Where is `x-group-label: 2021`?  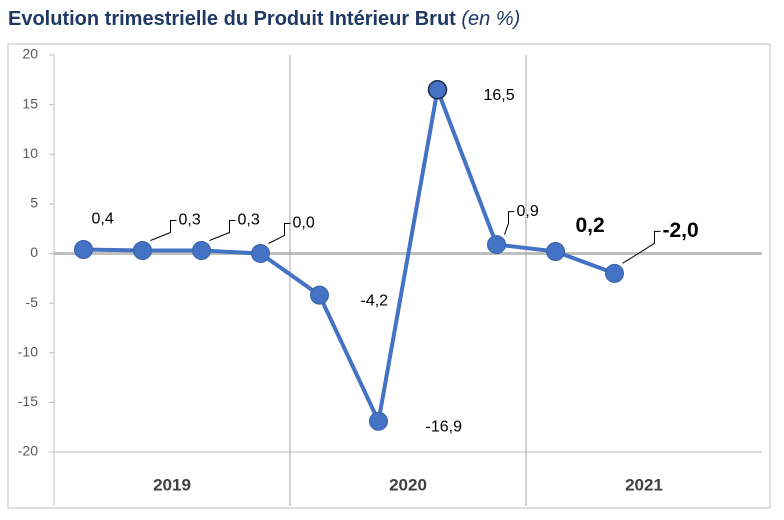 x-group-label: 2021 is located at coordinates (644, 484).